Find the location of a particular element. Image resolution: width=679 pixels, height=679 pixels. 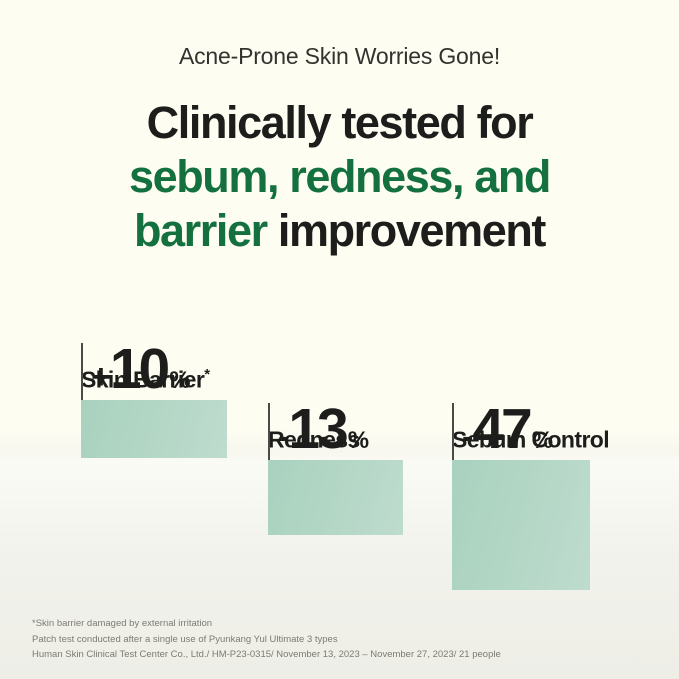

metric-sebum-control: Sebum Control - 47 % is located at coordinates (531, 495).